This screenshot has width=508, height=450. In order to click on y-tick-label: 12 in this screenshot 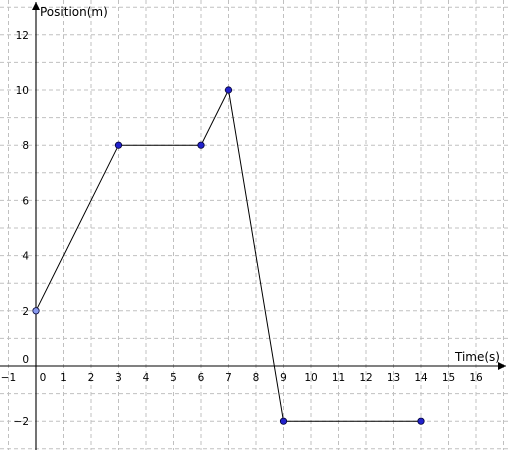, I will do `click(22, 36)`.